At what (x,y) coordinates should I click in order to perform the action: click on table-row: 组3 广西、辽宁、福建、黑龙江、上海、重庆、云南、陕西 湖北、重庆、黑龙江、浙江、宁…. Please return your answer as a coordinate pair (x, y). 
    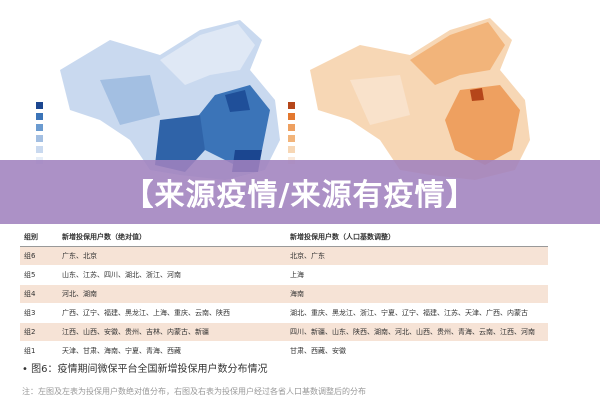
    Looking at the image, I should click on (284, 313).